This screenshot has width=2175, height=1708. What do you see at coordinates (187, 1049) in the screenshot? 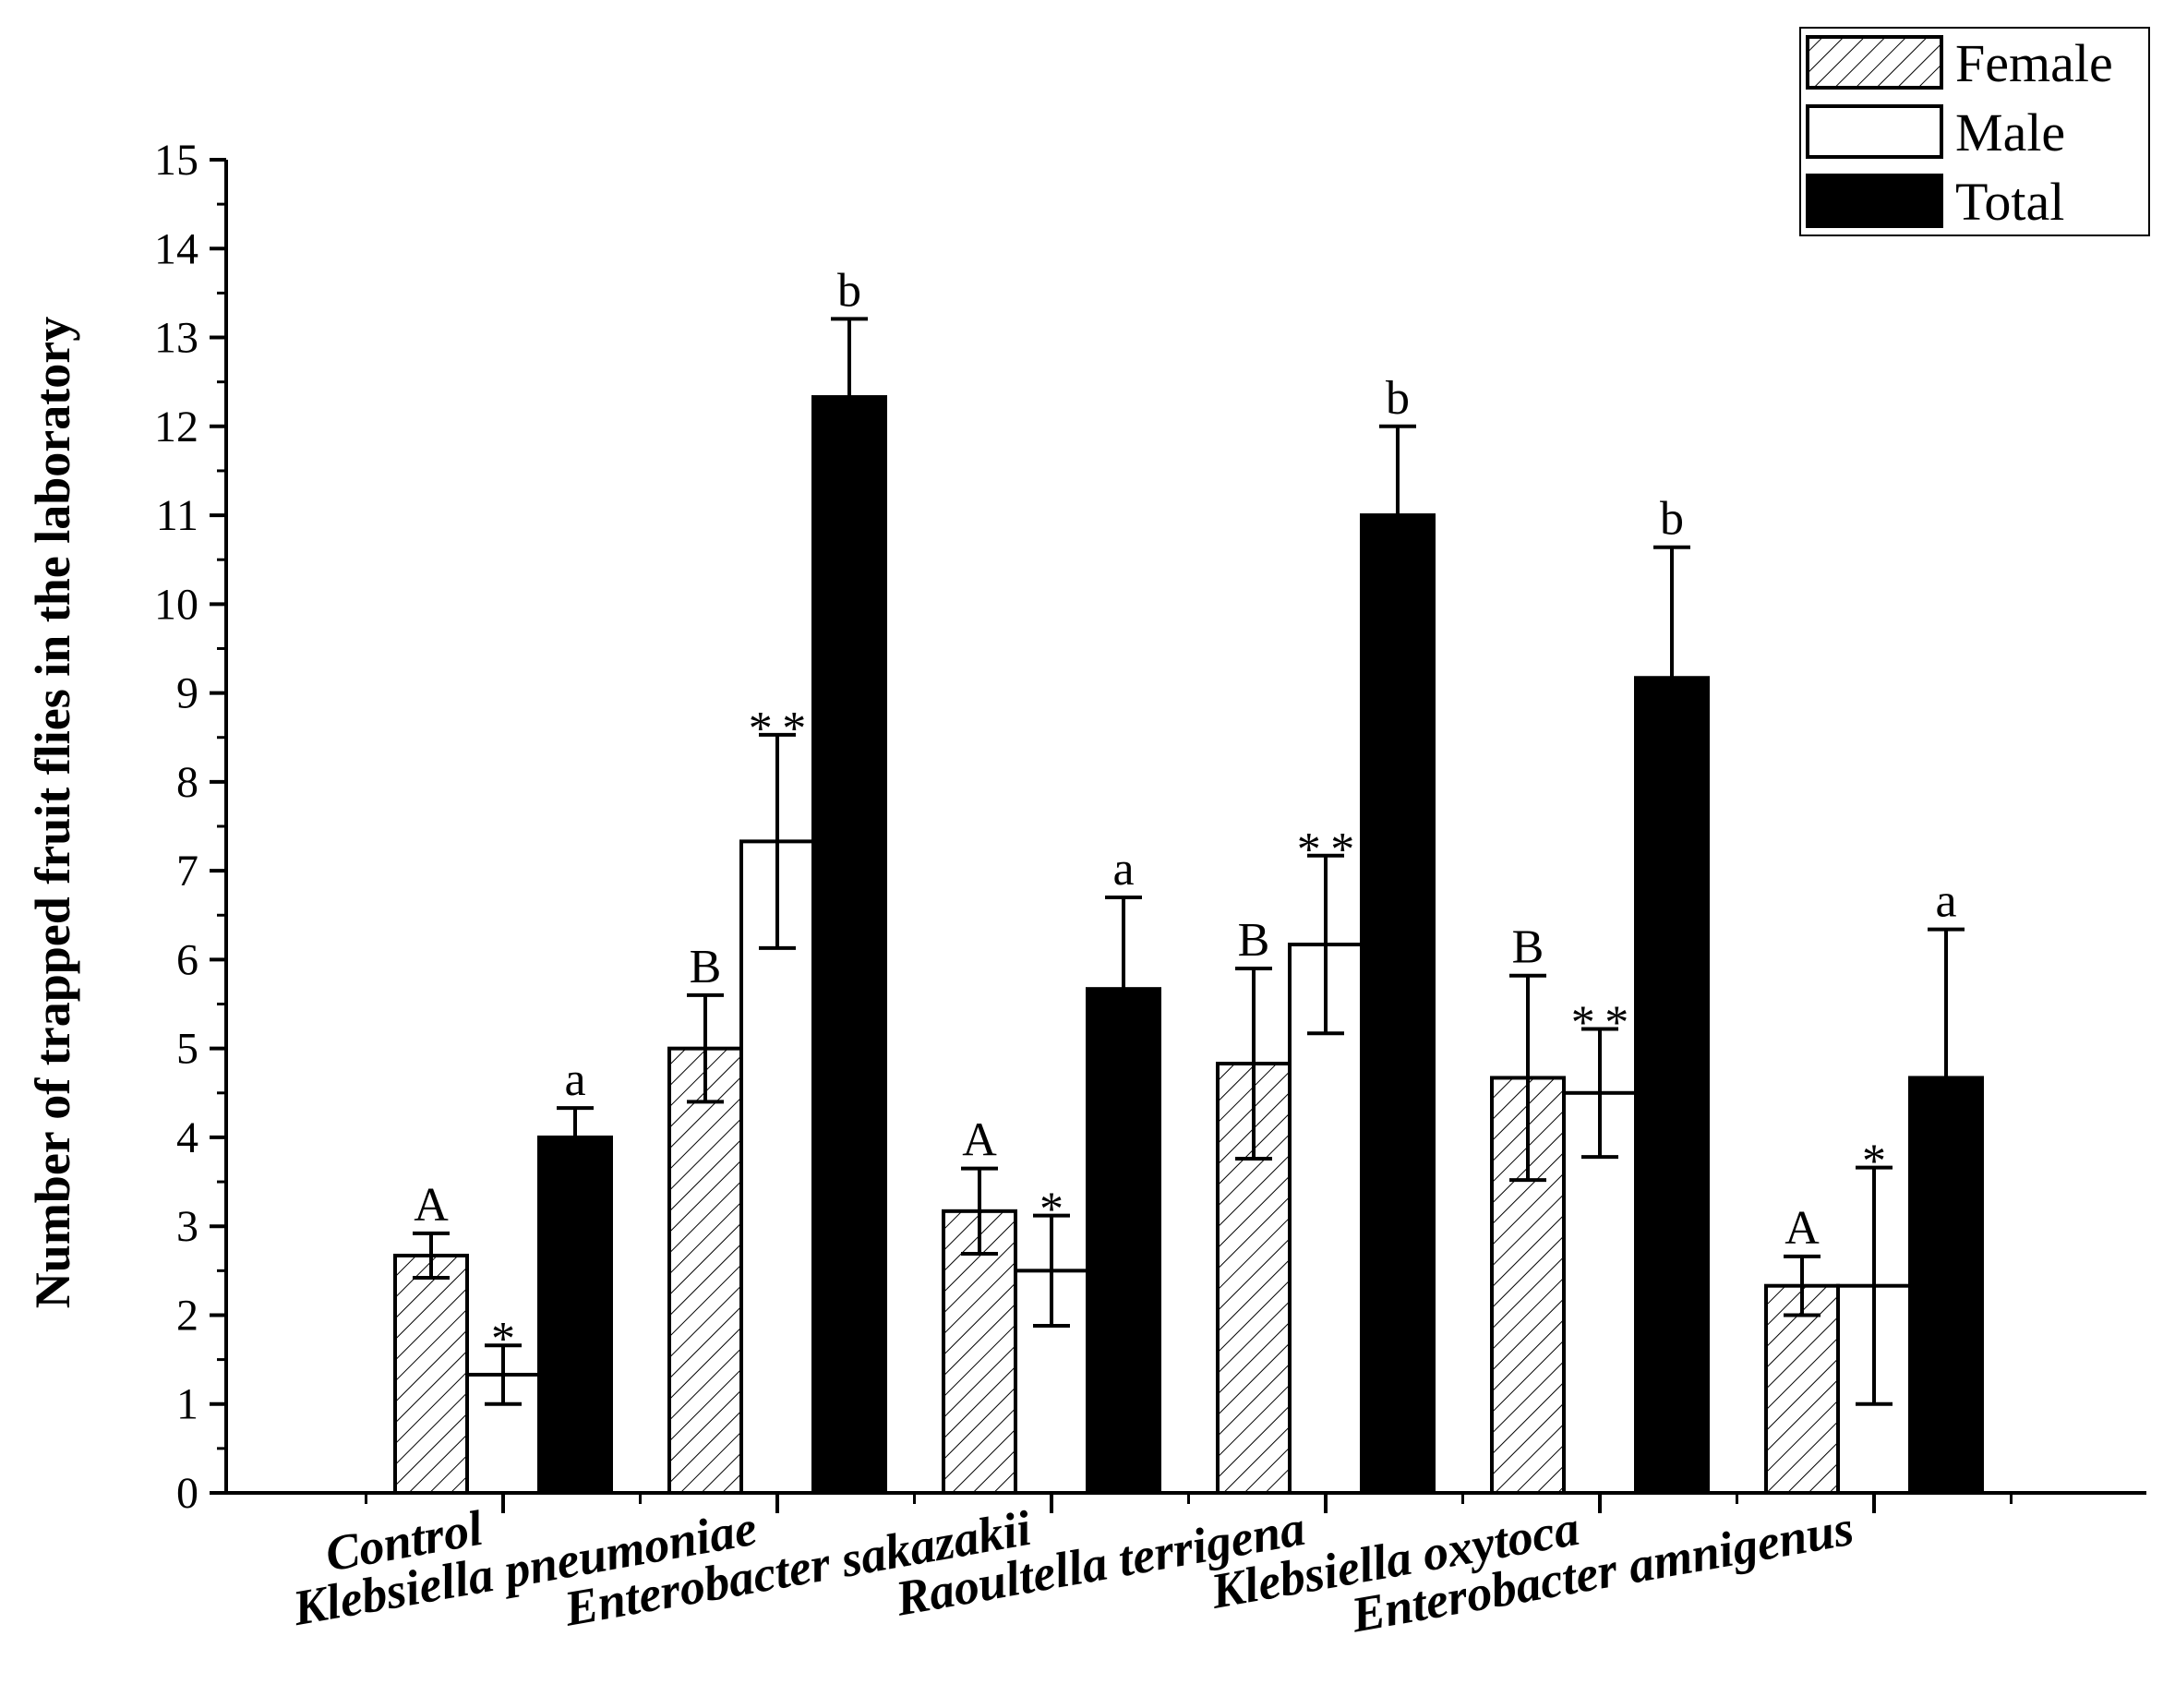
I see `y-tick-label: 5` at bounding box center [187, 1049].